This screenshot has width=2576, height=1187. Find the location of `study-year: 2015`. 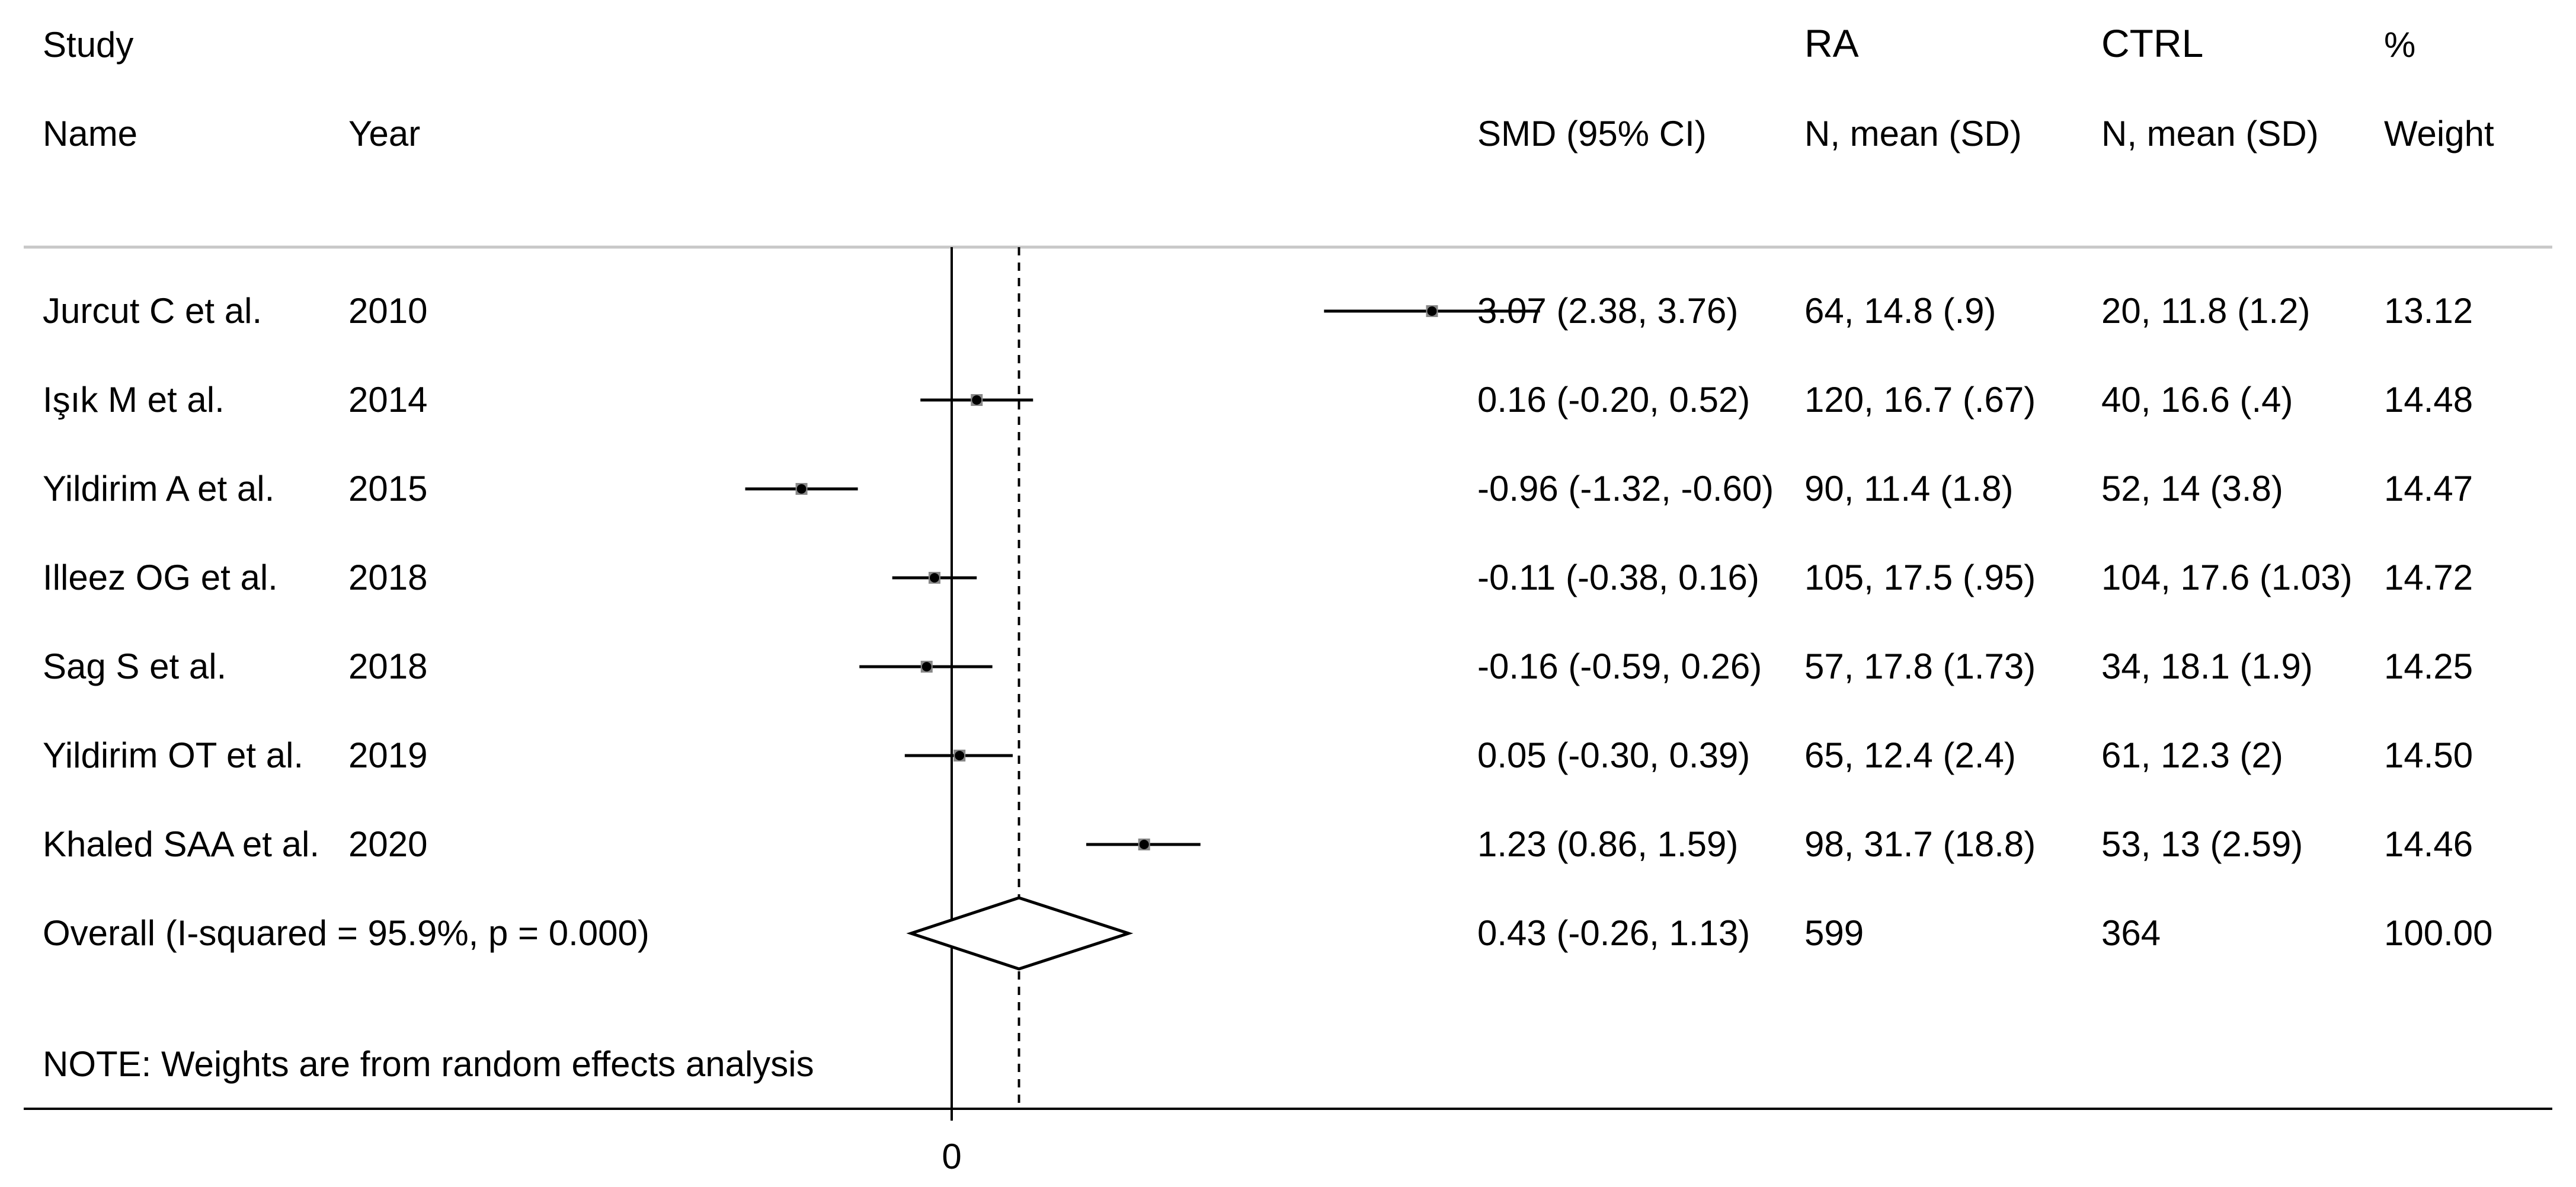

study-year: 2015 is located at coordinates (387, 488).